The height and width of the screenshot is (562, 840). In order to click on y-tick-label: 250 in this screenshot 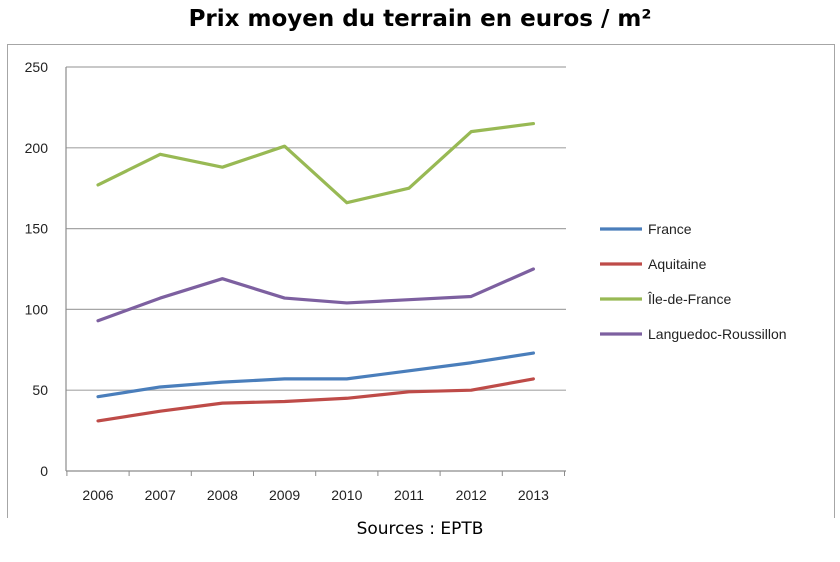, I will do `click(37, 67)`.